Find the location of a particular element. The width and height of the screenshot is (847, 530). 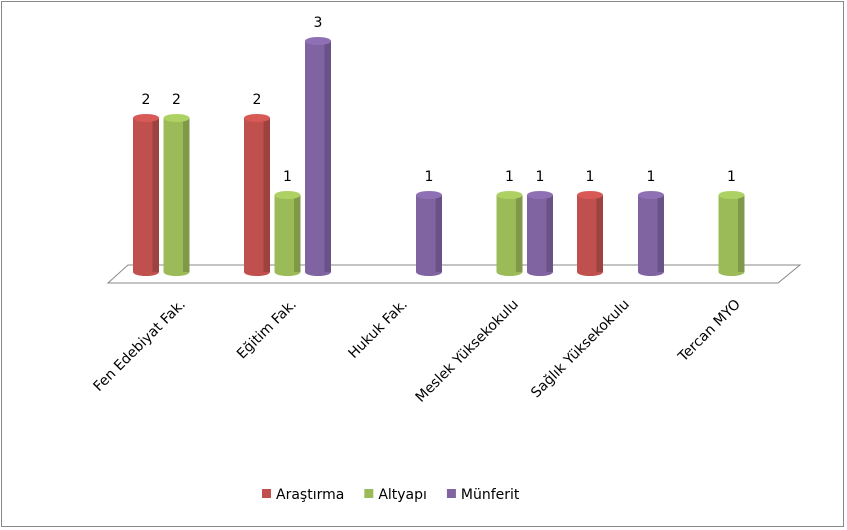

legend-label: Araştırma is located at coordinates (310, 495).